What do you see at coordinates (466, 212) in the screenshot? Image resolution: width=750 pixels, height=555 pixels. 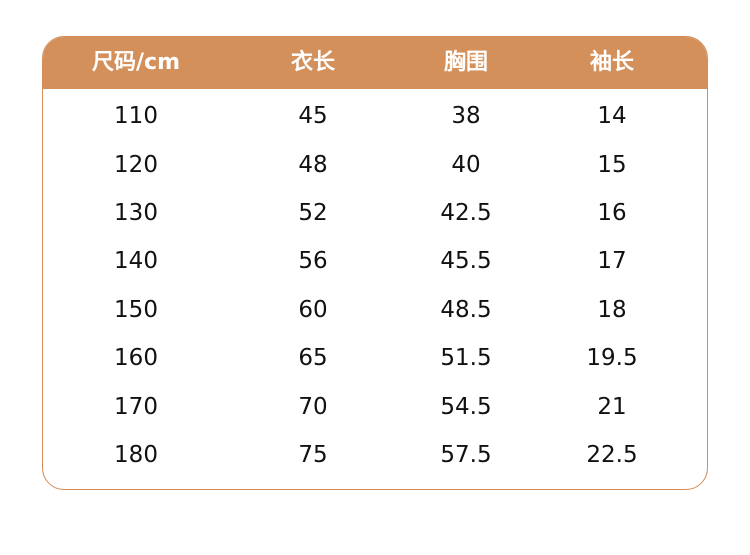 I see `cell-chest: 42.5` at bounding box center [466, 212].